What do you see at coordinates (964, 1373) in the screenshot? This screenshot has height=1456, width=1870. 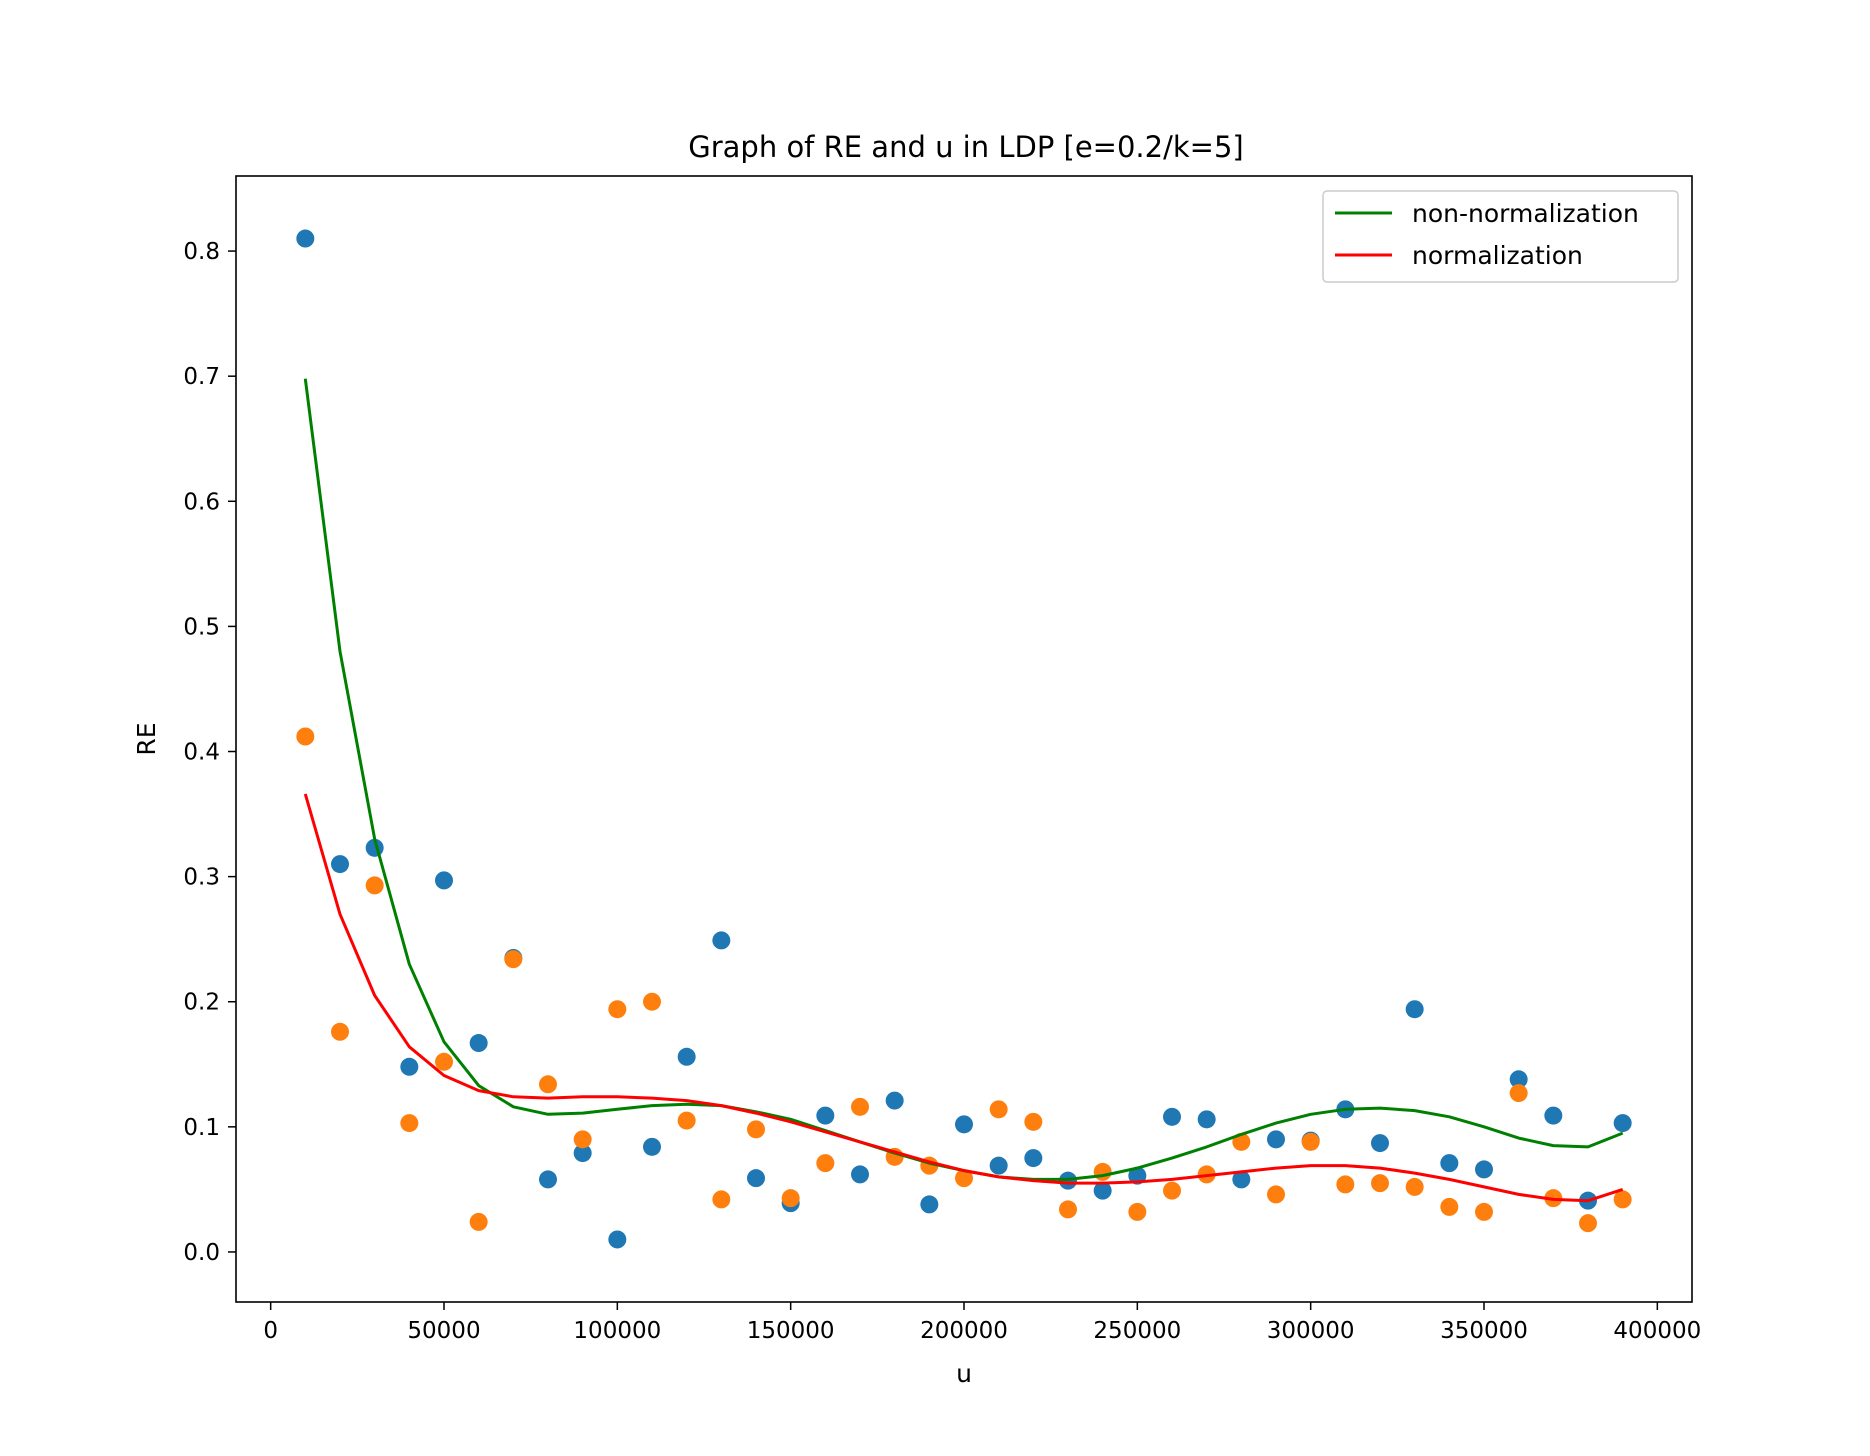 I see `x-axis-label: u` at bounding box center [964, 1373].